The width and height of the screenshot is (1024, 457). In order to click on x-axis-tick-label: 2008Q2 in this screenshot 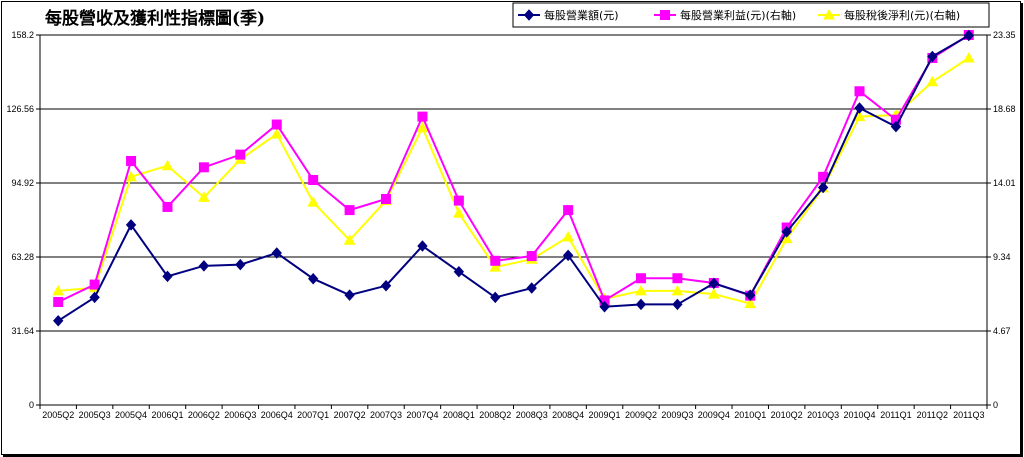, I will do `click(495, 415)`.